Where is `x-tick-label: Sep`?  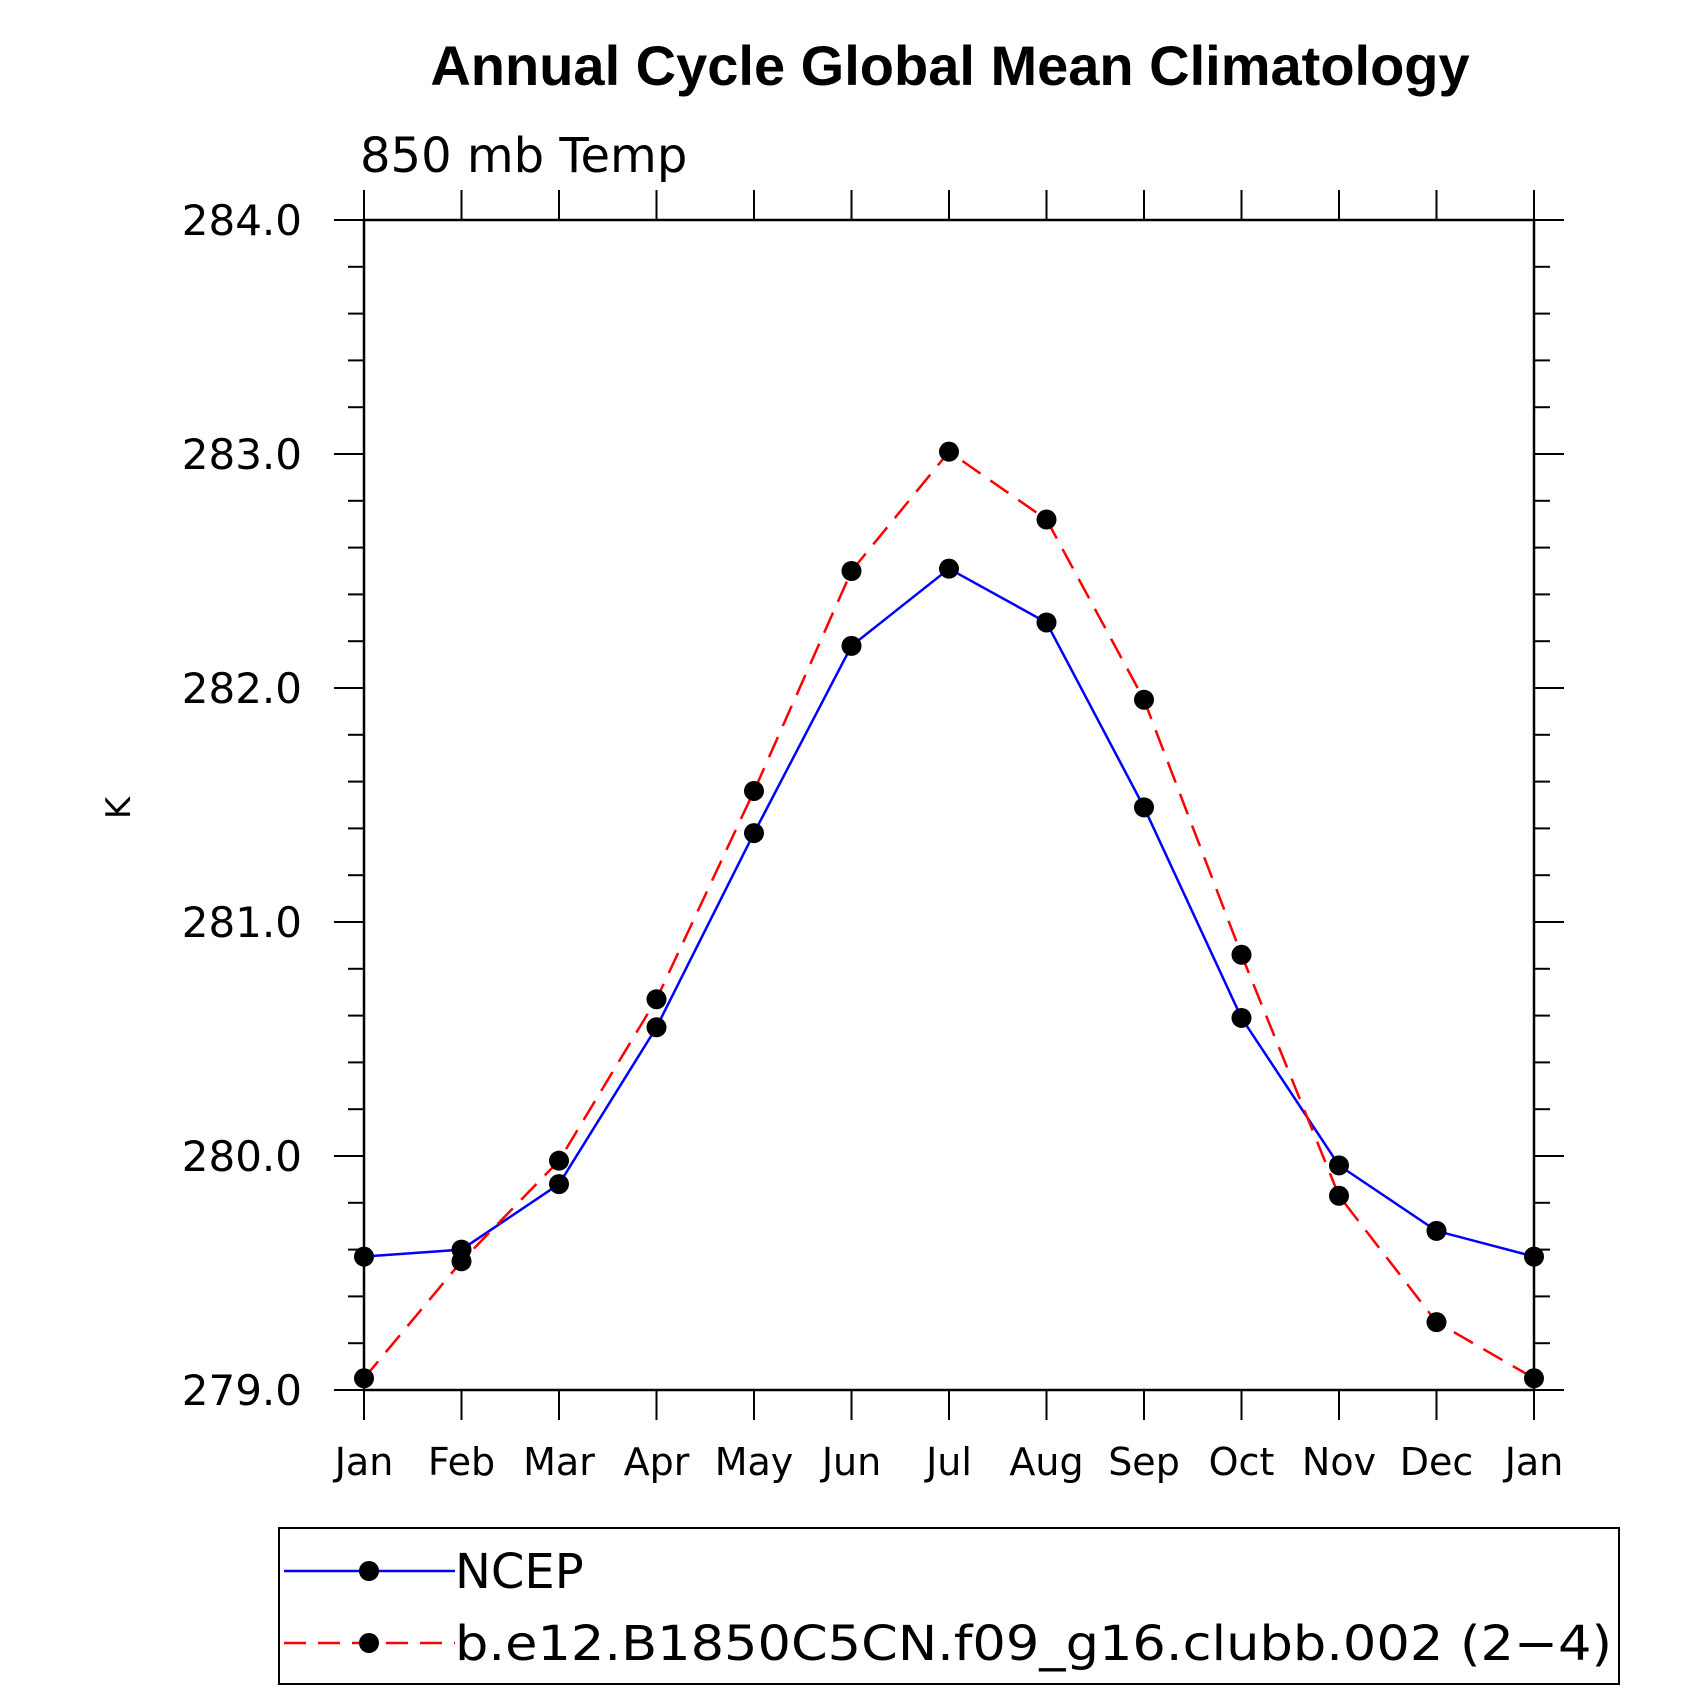 x-tick-label: Sep is located at coordinates (1144, 1462).